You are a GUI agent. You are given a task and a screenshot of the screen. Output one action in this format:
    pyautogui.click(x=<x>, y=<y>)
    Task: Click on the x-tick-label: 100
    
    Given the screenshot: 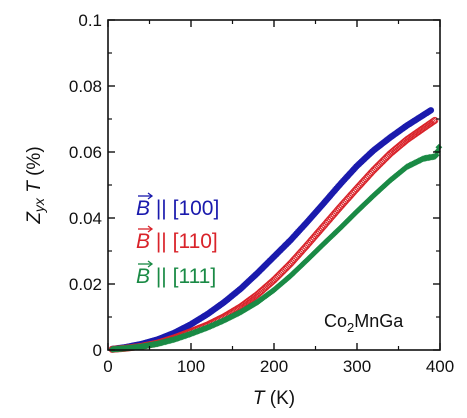 What is the action you would take?
    pyautogui.click(x=191, y=366)
    